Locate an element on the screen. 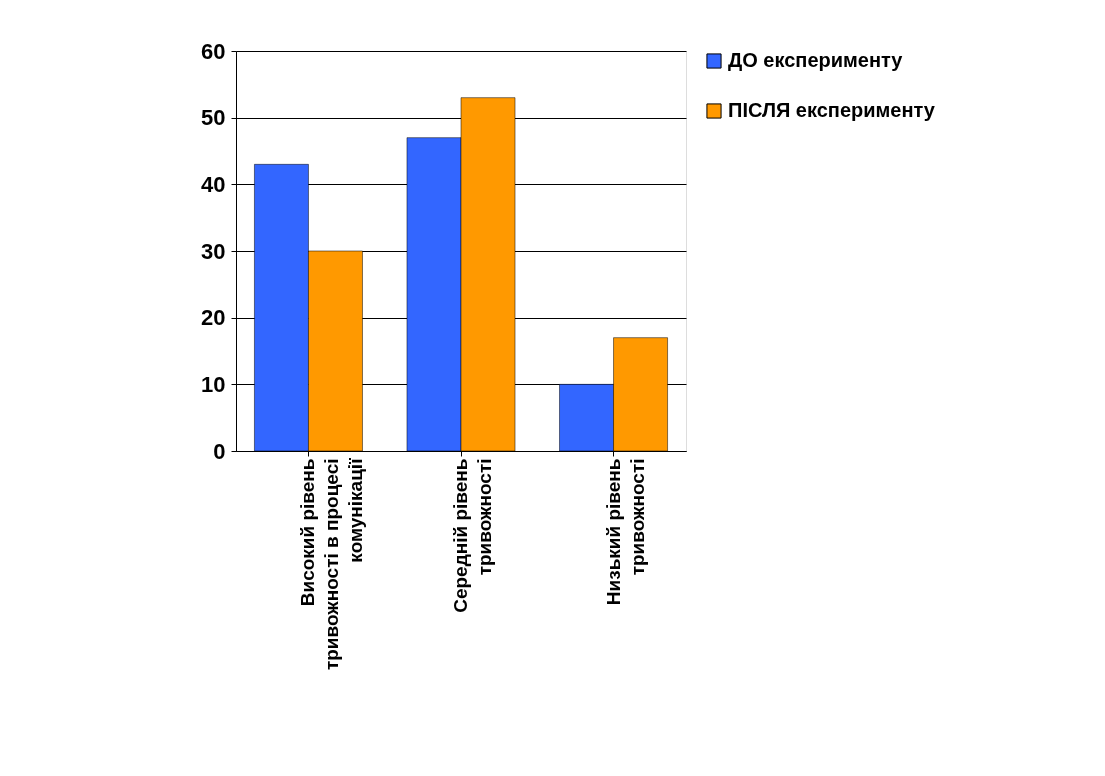  y-tick-label: 50 is located at coordinates (213, 118).